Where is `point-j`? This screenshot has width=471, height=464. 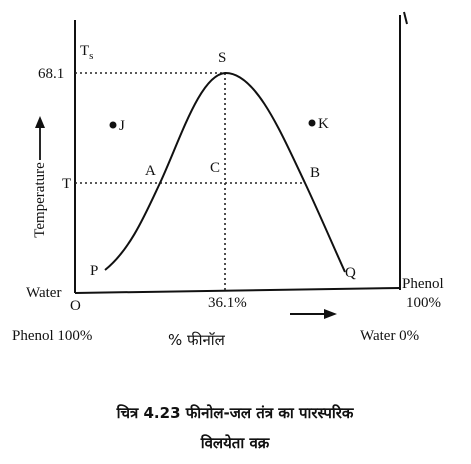
point-j is located at coordinates (113, 125).